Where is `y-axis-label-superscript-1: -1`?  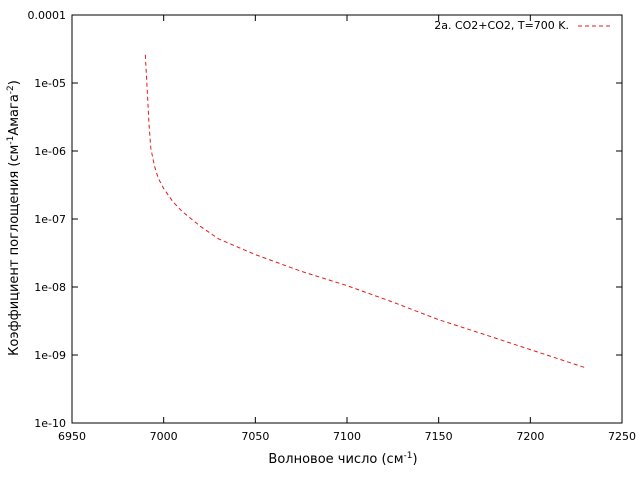 y-axis-label-superscript-1: -1 is located at coordinates (11, 140).